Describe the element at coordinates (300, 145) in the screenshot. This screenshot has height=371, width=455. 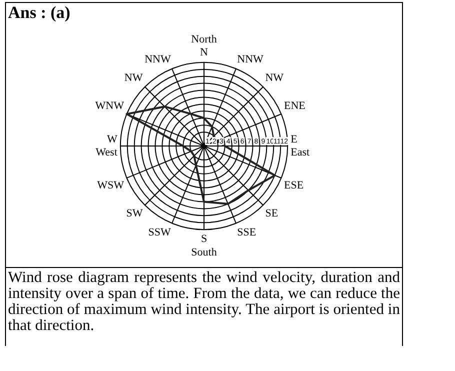
I see `spoke-label: E East` at that location.